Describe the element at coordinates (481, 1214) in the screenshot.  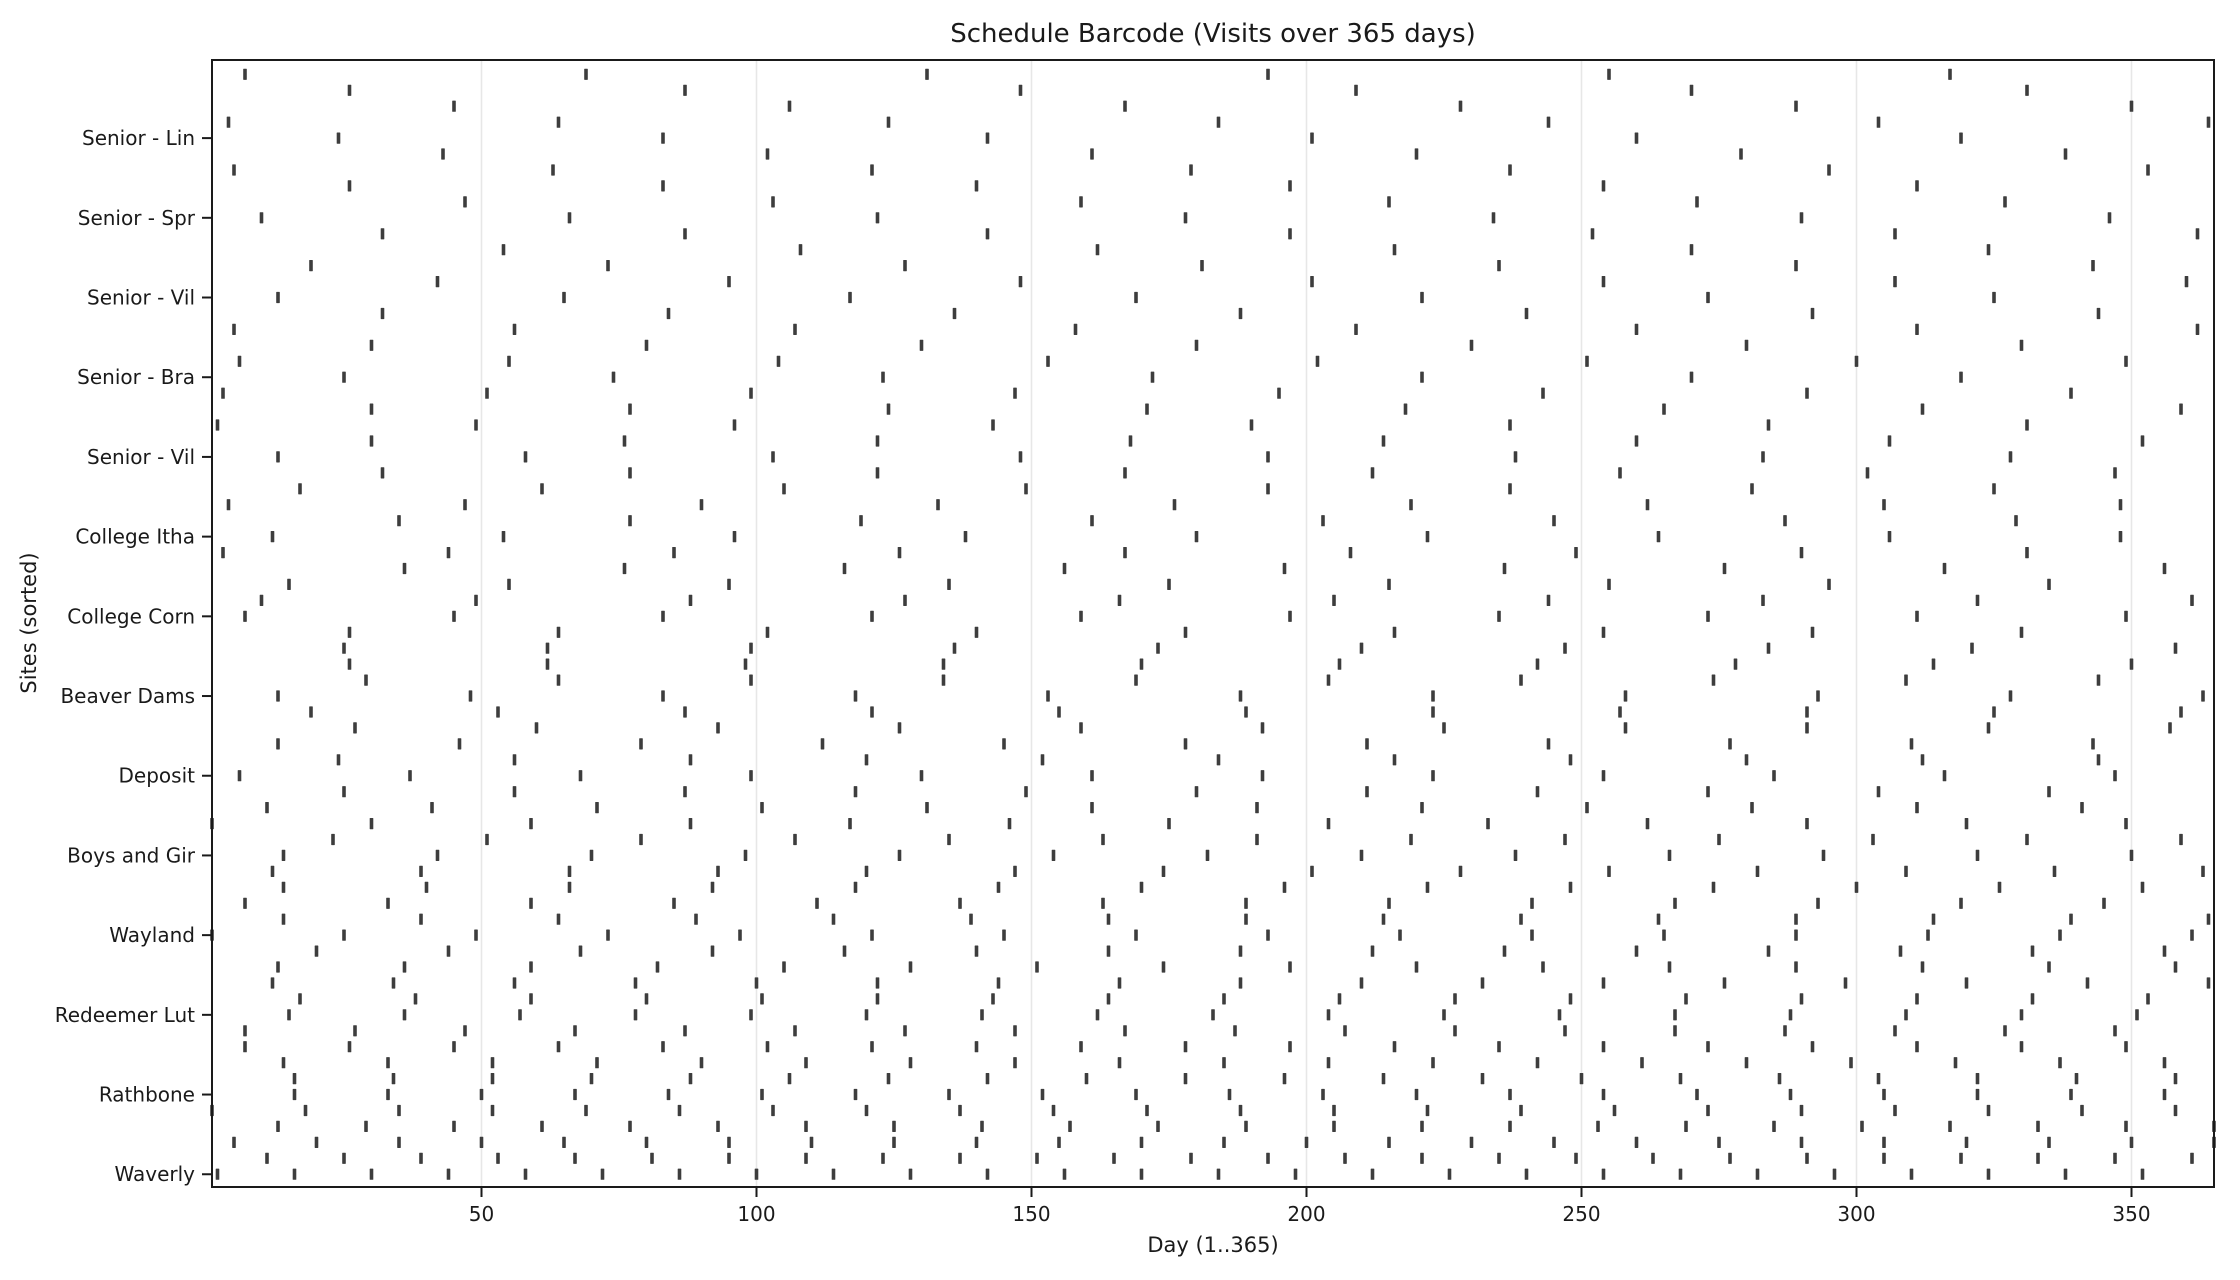
I see `x-tick-label: 50` at that location.